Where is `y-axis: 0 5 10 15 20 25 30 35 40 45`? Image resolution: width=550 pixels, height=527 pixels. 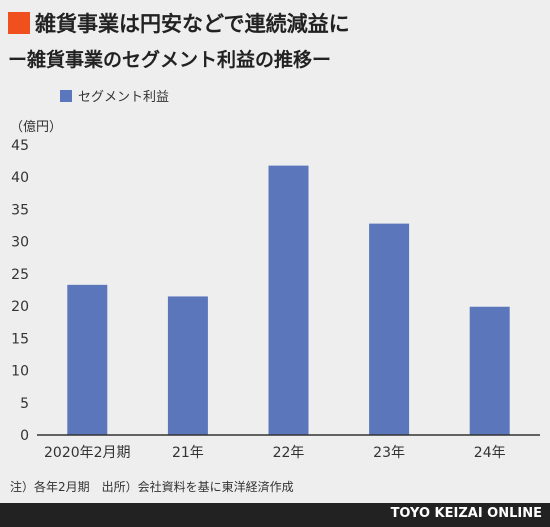 y-axis: 0 5 10 15 20 25 30 35 40 45 is located at coordinates (20, 291).